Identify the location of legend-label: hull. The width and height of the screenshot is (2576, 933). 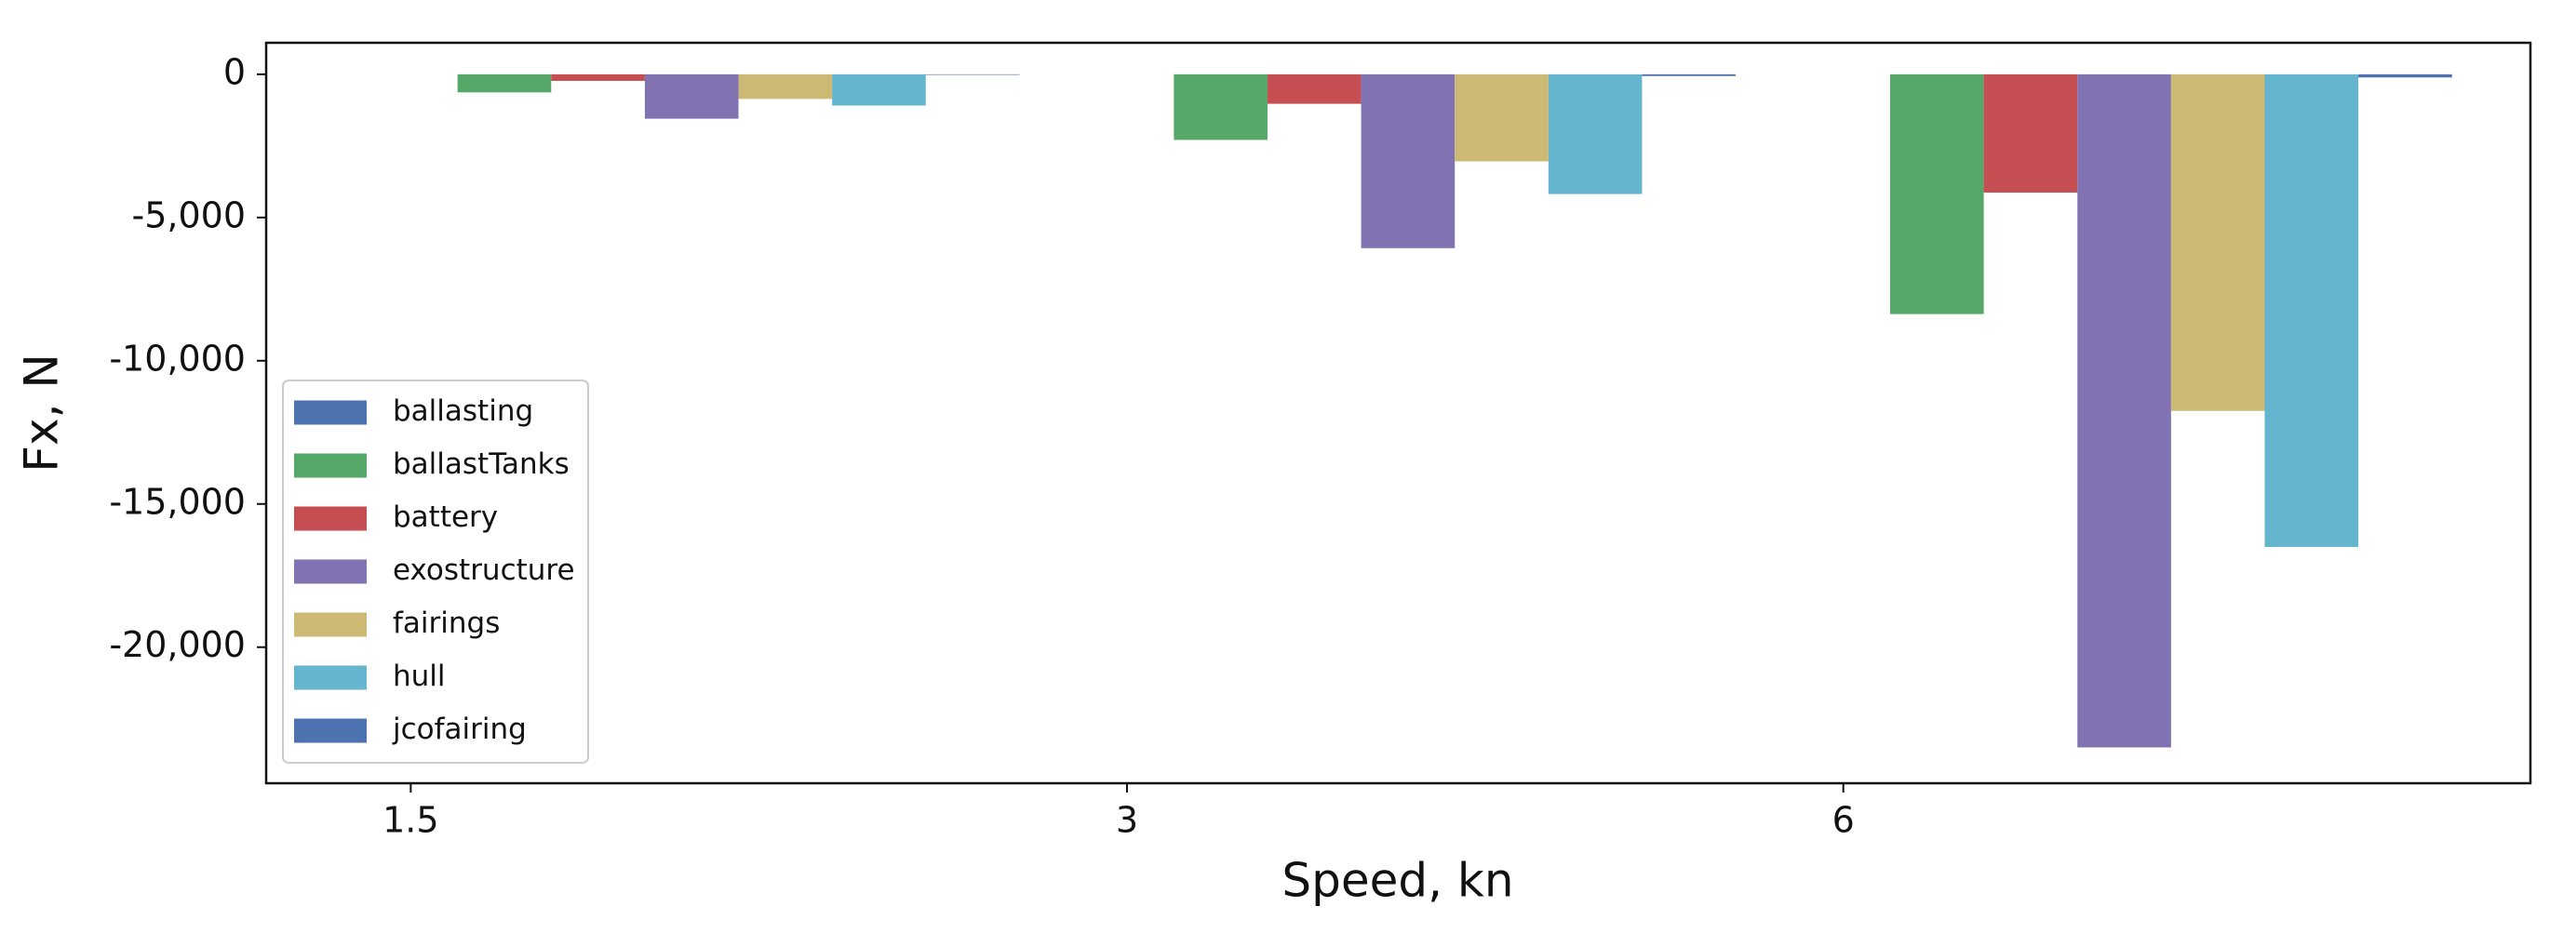
(419, 676).